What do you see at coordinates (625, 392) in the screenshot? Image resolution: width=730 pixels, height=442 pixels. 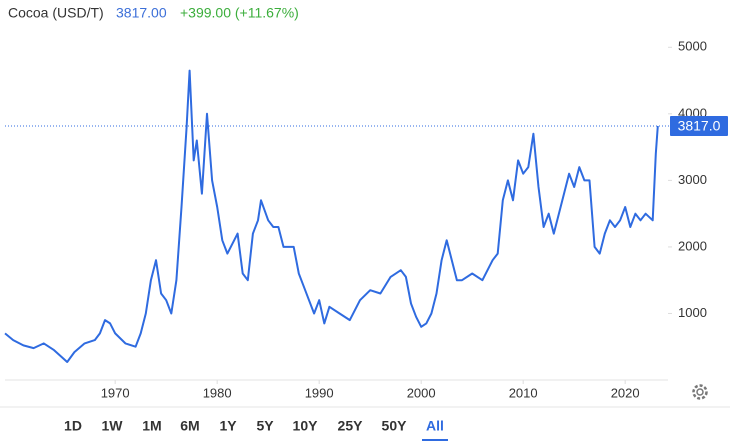 I see `x-tick-label: 2020` at bounding box center [625, 392].